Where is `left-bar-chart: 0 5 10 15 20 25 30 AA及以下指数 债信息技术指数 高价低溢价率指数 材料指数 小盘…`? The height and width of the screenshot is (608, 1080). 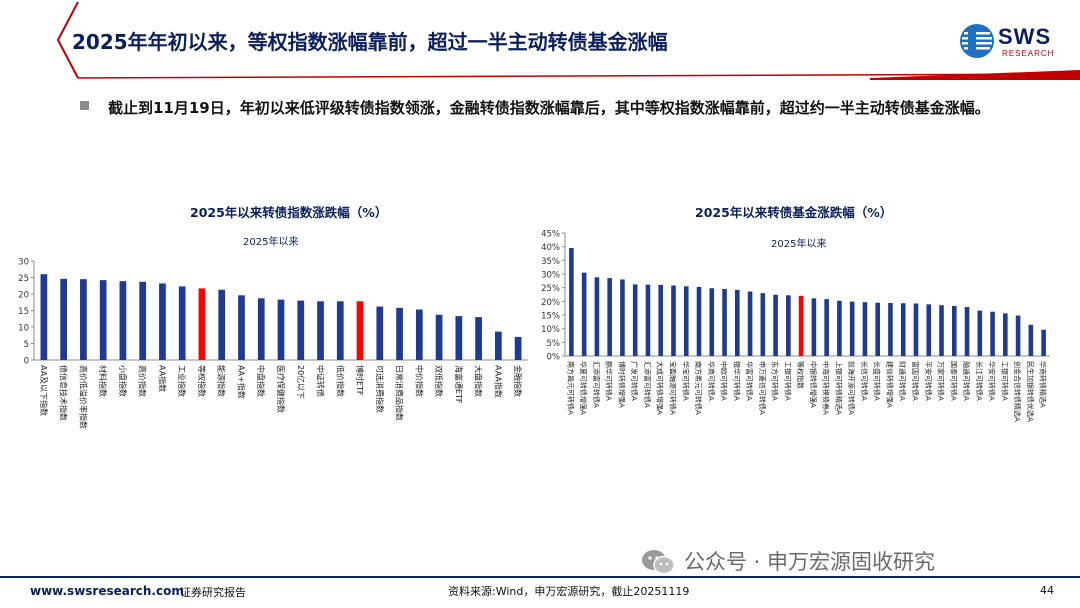 left-bar-chart: 0 5 10 15 20 25 30 AA及以下指数 债信息技术指数 高价低溢价率指数 材料指数 小盘… is located at coordinates (273, 343).